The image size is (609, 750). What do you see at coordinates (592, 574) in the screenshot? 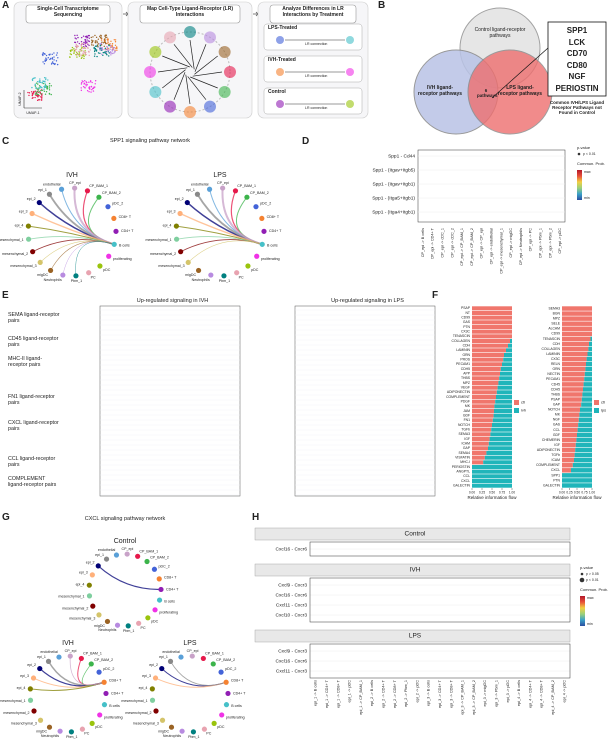
I see `label: p > 0.05` at bounding box center [592, 574].